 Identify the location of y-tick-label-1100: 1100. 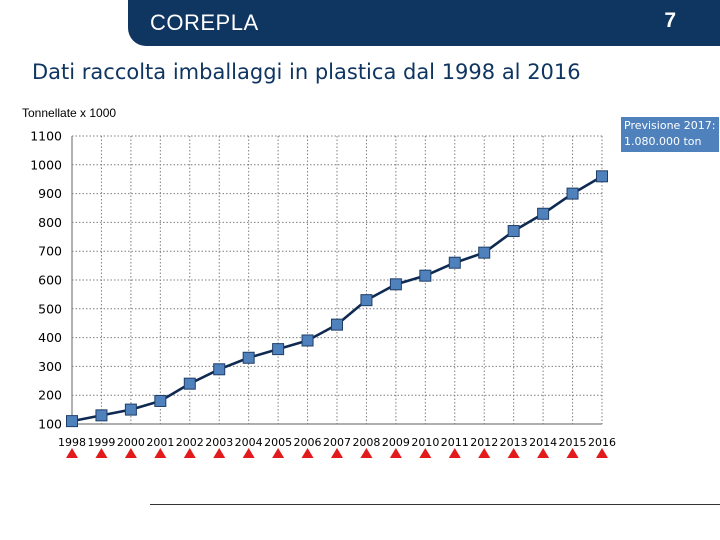
(46, 136).